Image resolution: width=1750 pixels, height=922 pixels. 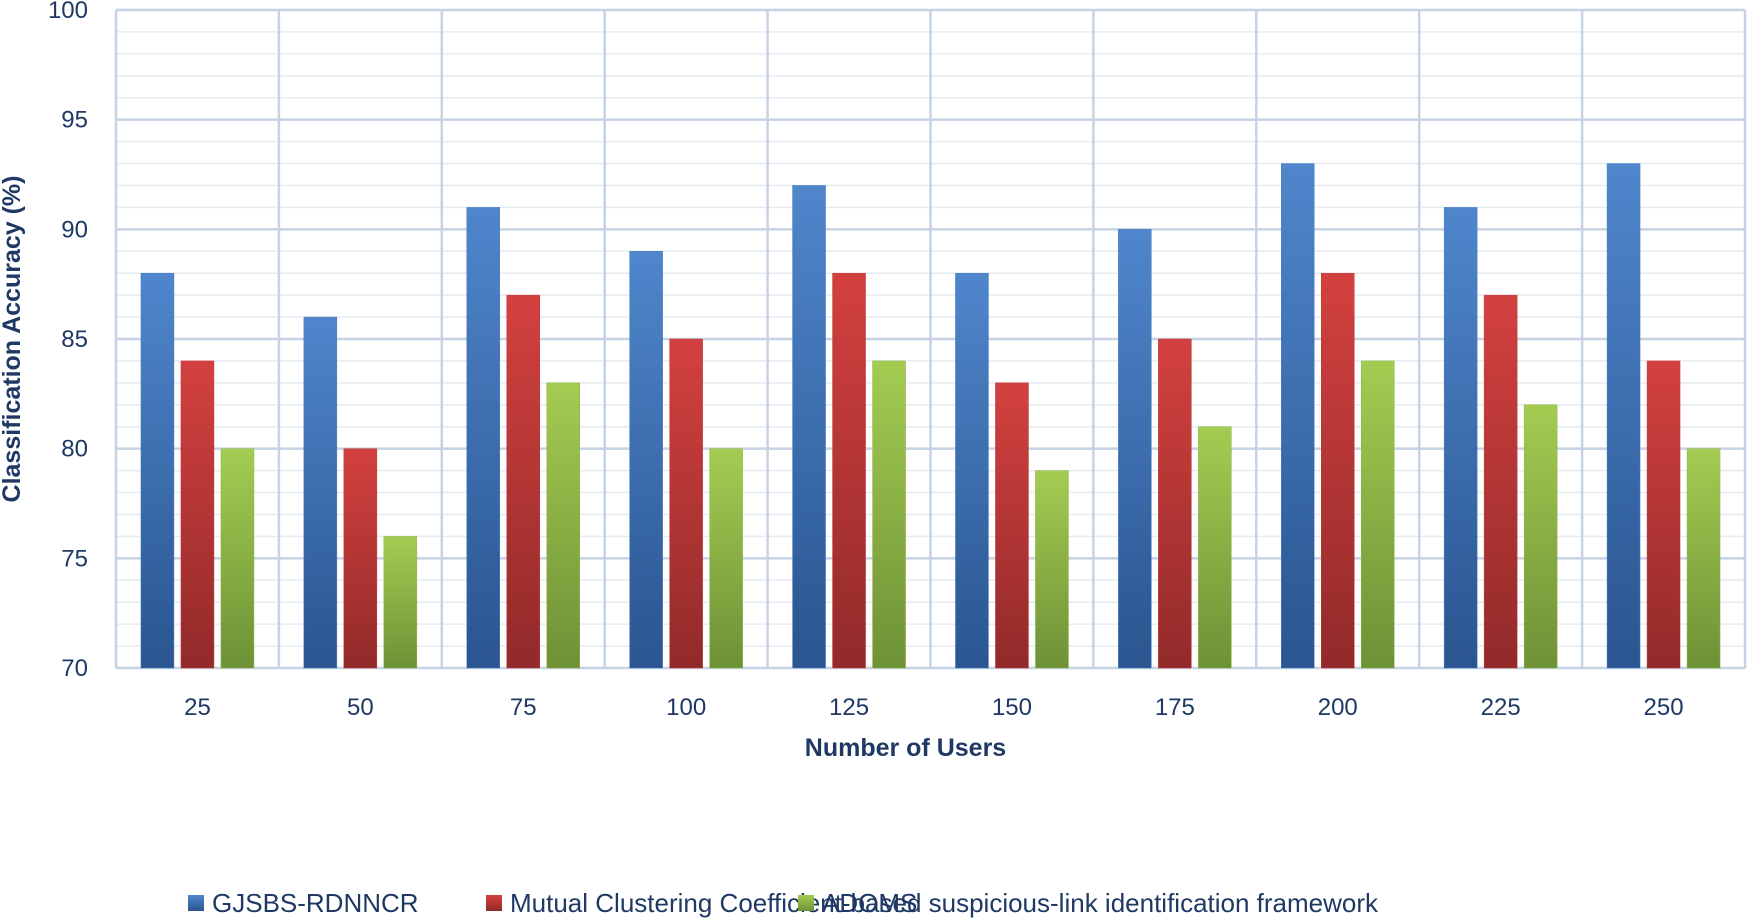 I want to click on bar-mutual-clustering-coefficient--25, so click(x=197, y=514).